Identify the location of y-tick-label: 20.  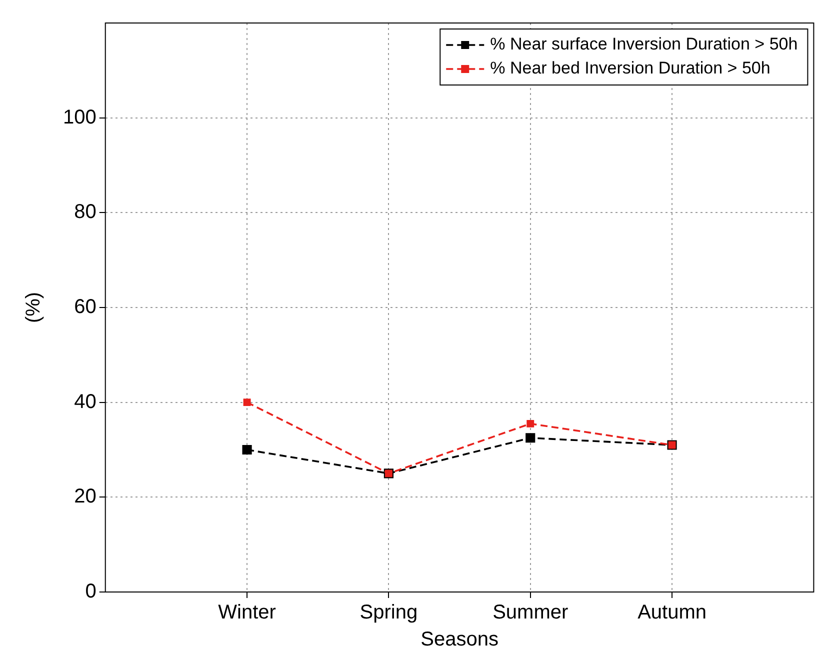
(85, 497).